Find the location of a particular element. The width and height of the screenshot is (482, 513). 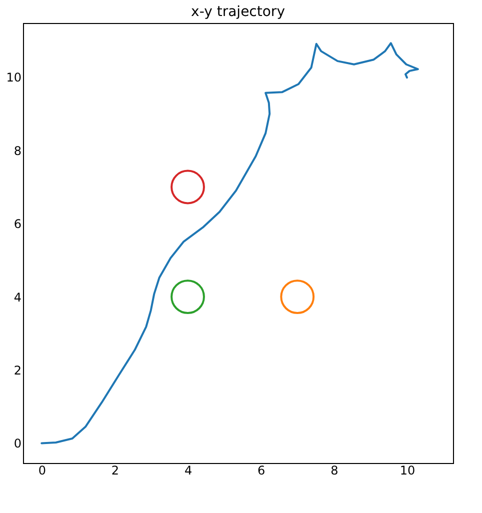

chart-title: x-y trajectory is located at coordinates (238, 12).